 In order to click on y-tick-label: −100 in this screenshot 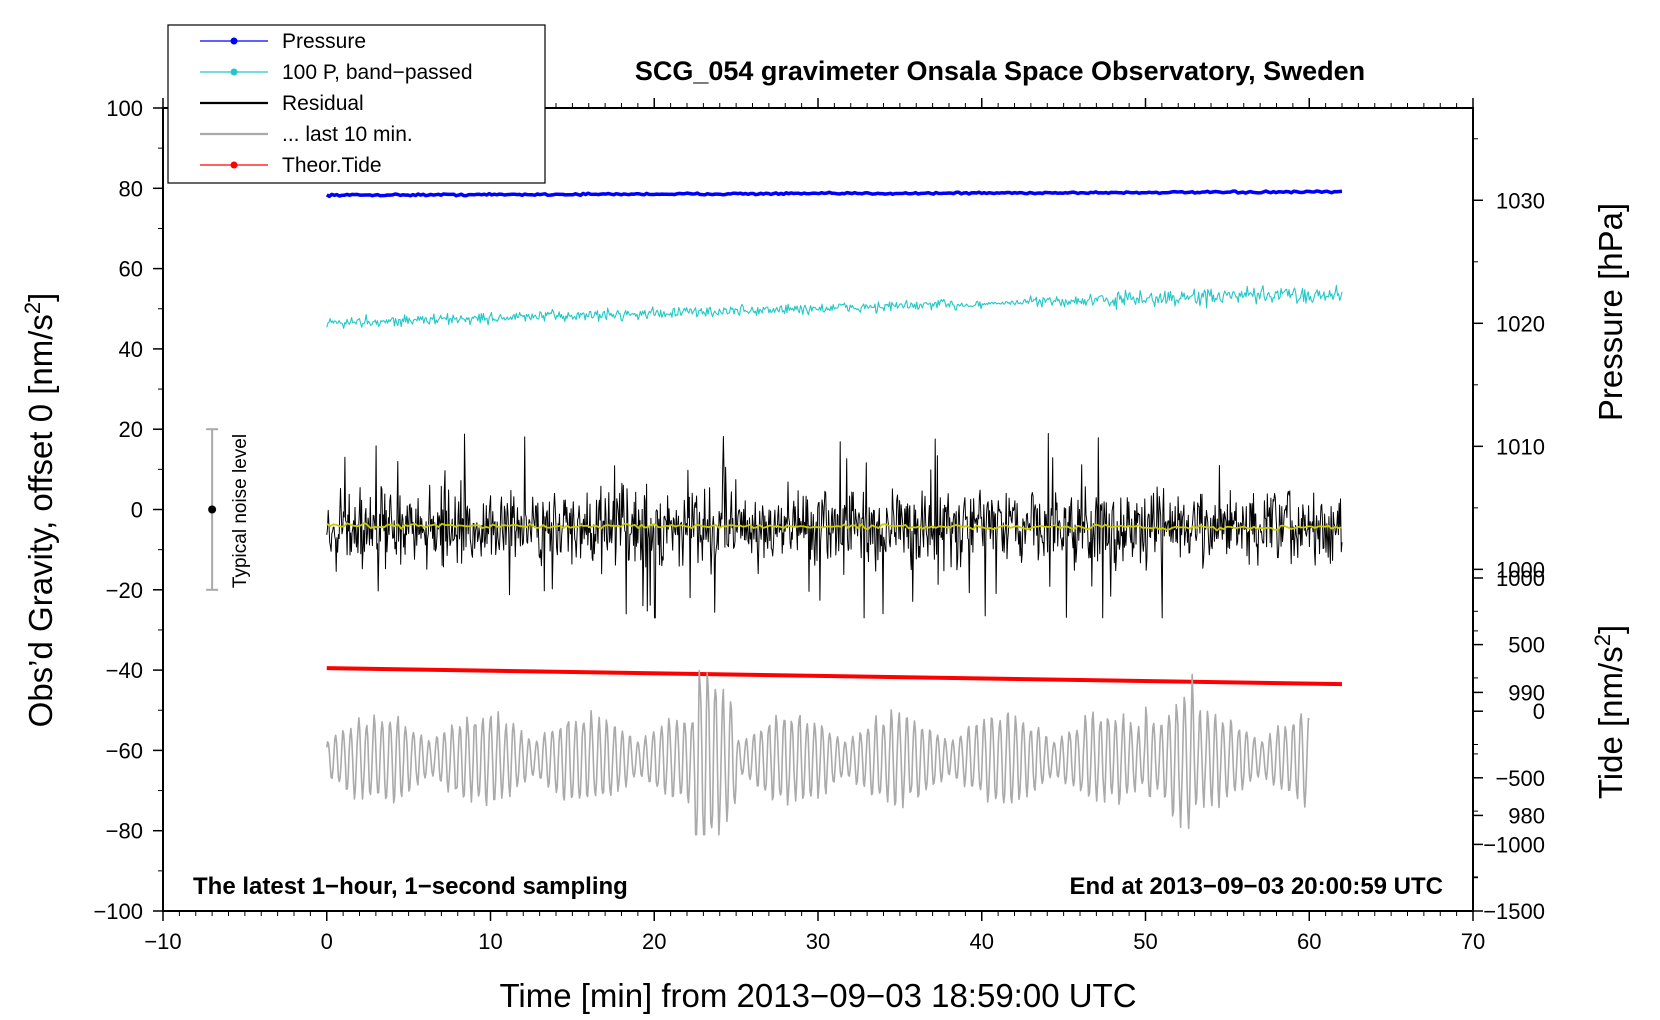, I will do `click(118, 911)`.